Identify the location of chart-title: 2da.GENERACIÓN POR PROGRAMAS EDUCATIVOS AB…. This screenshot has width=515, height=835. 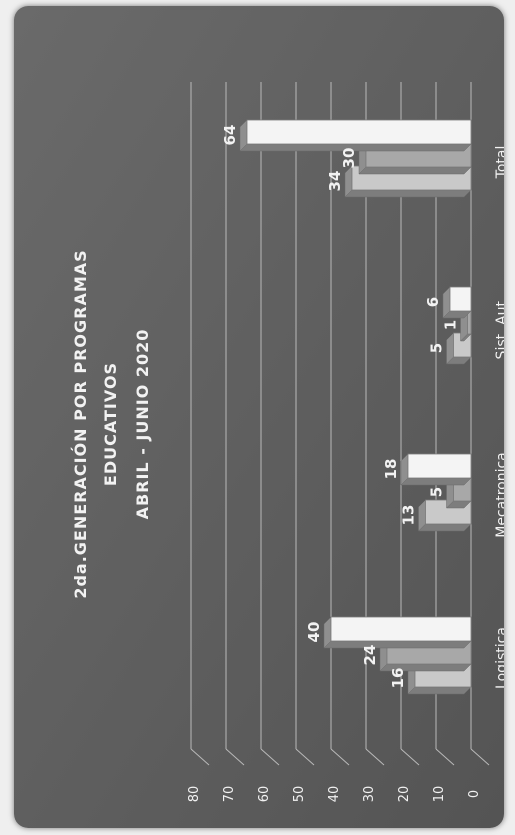
(111, 423).